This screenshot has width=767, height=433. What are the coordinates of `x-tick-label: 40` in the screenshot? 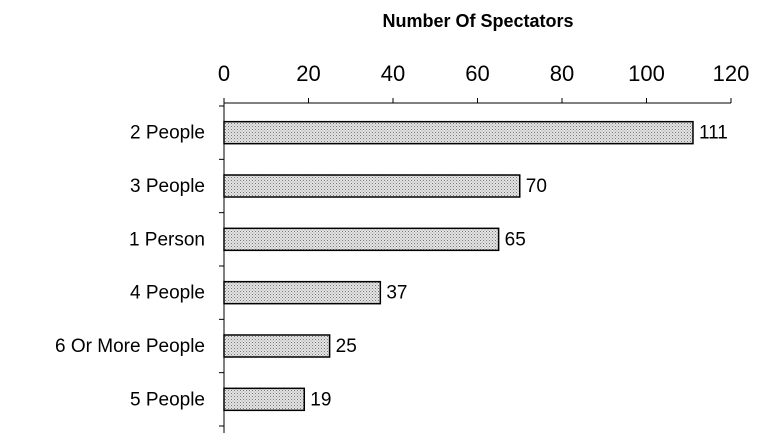 It's located at (393, 73).